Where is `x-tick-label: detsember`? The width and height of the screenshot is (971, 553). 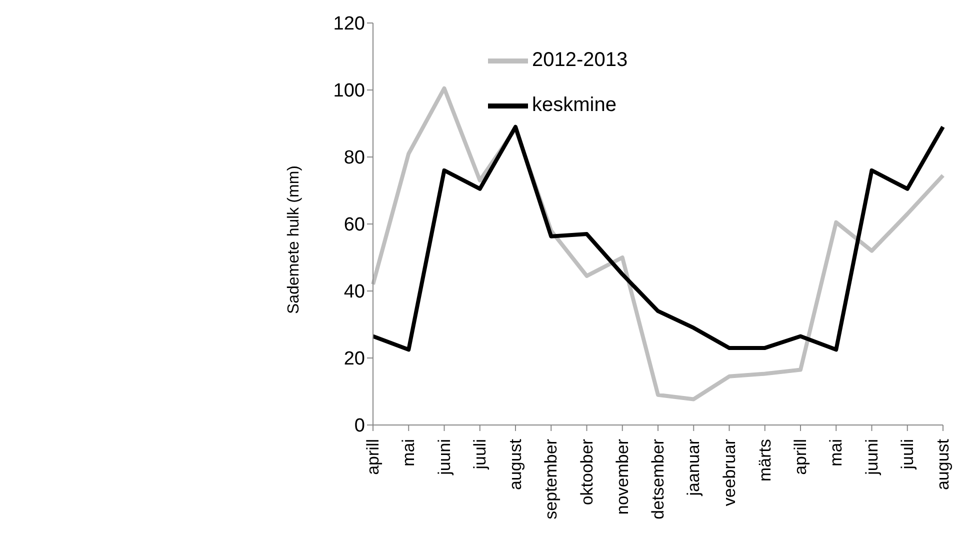 x-tick-label: detsember is located at coordinates (658, 479).